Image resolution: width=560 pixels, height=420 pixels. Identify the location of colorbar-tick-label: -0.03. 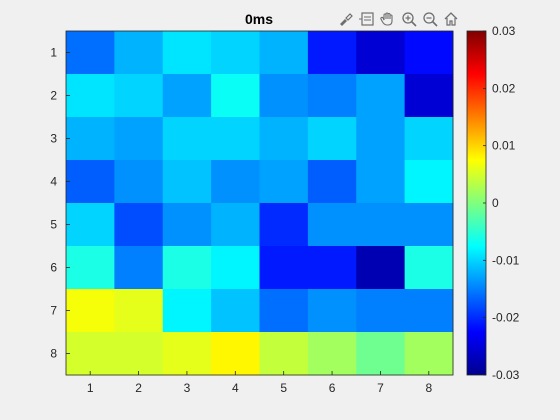
(506, 375).